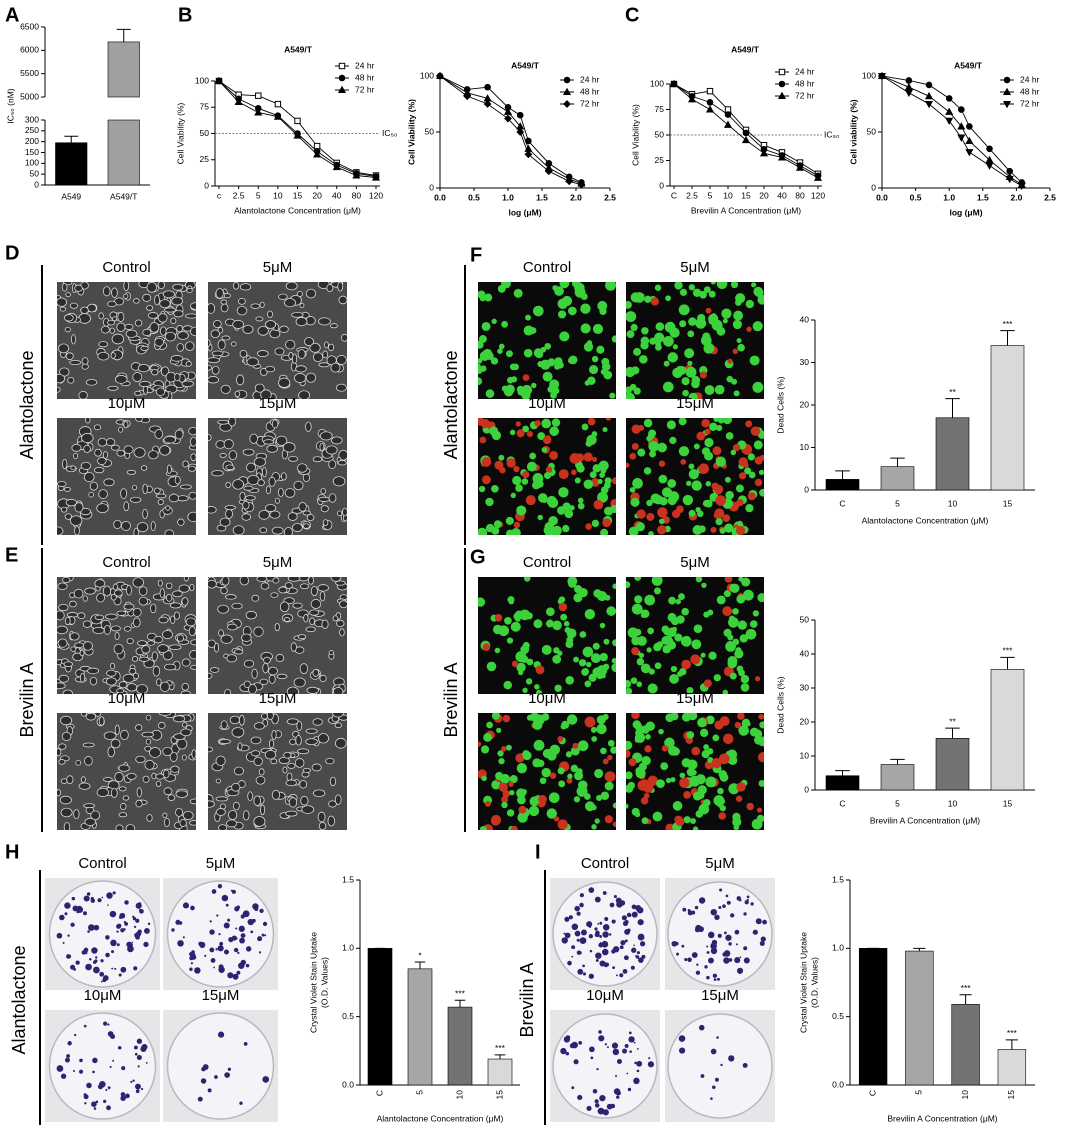 This screenshot has width=1065, height=1131. What do you see at coordinates (805, 653) in the screenshot?
I see `y-tick-label: 40` at bounding box center [805, 653].